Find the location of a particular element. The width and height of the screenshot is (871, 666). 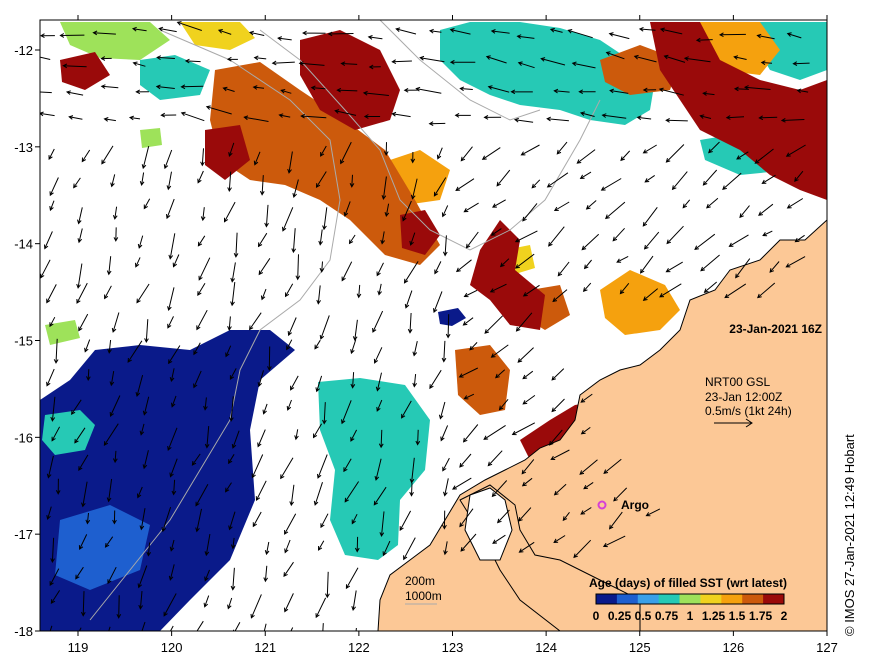

colorbar-tick-label: 1.5 is located at coordinates (737, 616).